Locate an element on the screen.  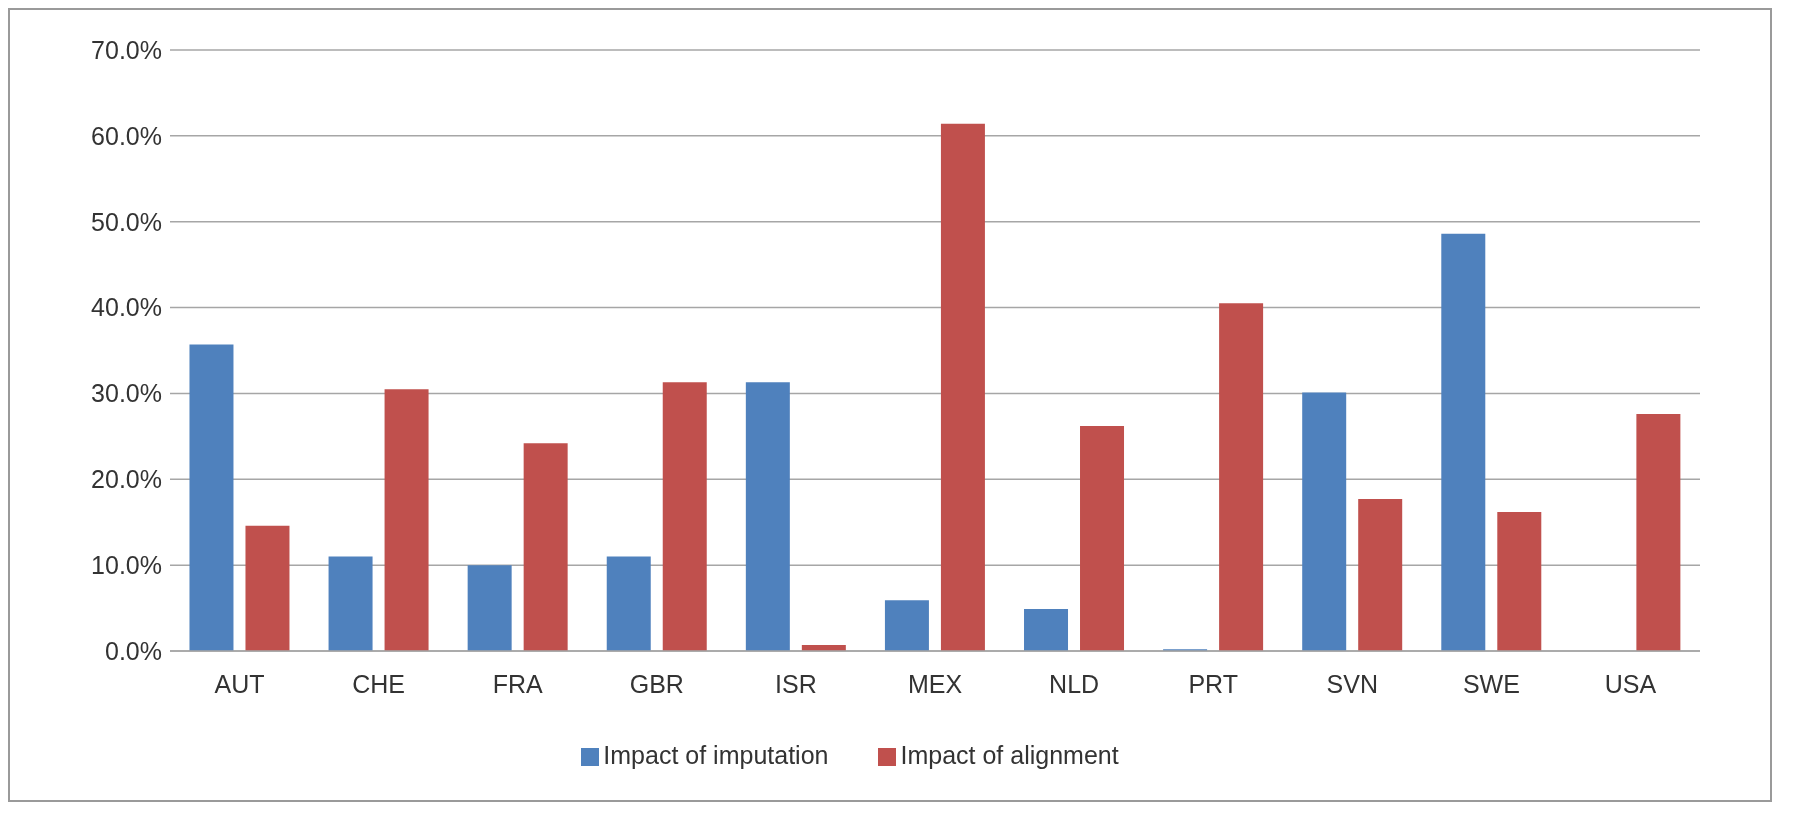
x-tick-label: USA is located at coordinates (1630, 683).